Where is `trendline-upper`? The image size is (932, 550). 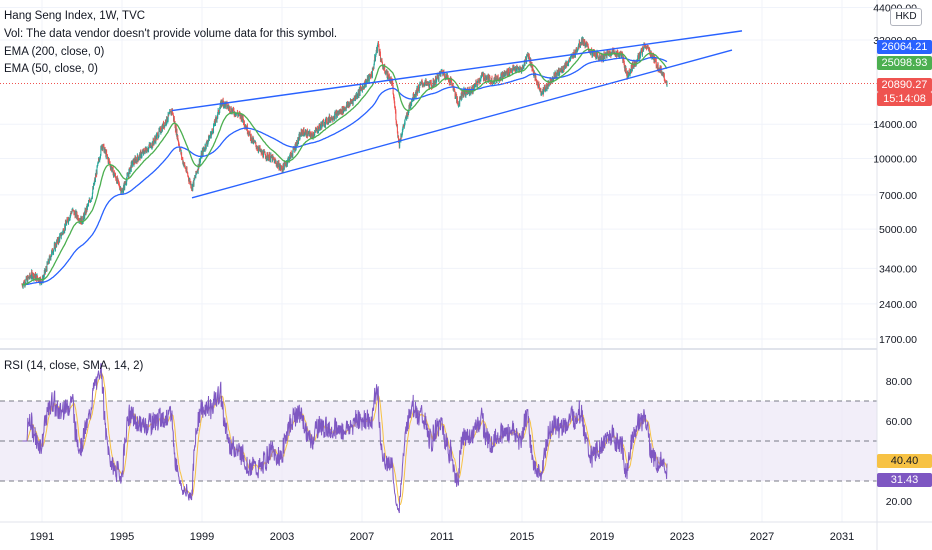
trendline-upper is located at coordinates (457, 71).